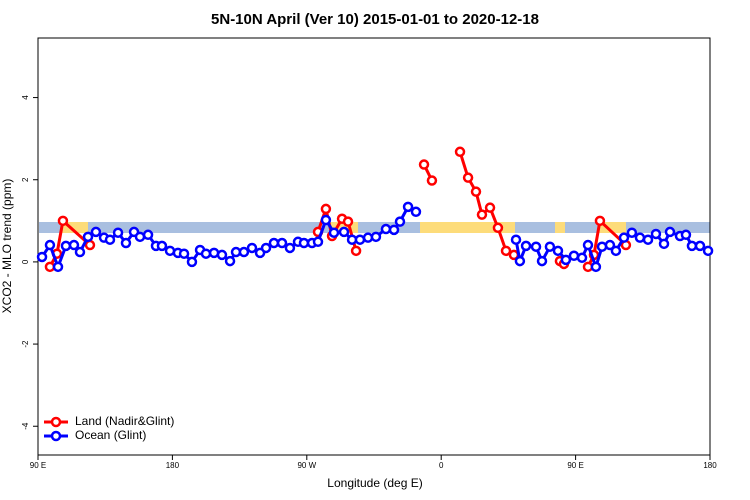 The height and width of the screenshot is (500, 750). I want to click on y-tick-label: -2, so click(25, 344).